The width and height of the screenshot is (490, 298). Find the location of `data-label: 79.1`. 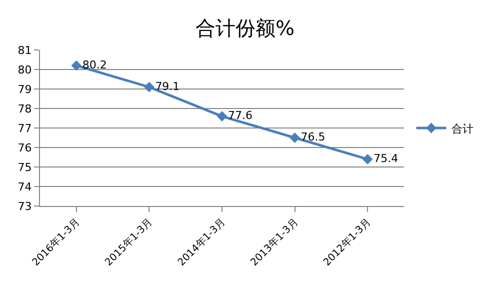

data-label: 79.1 is located at coordinates (167, 86).